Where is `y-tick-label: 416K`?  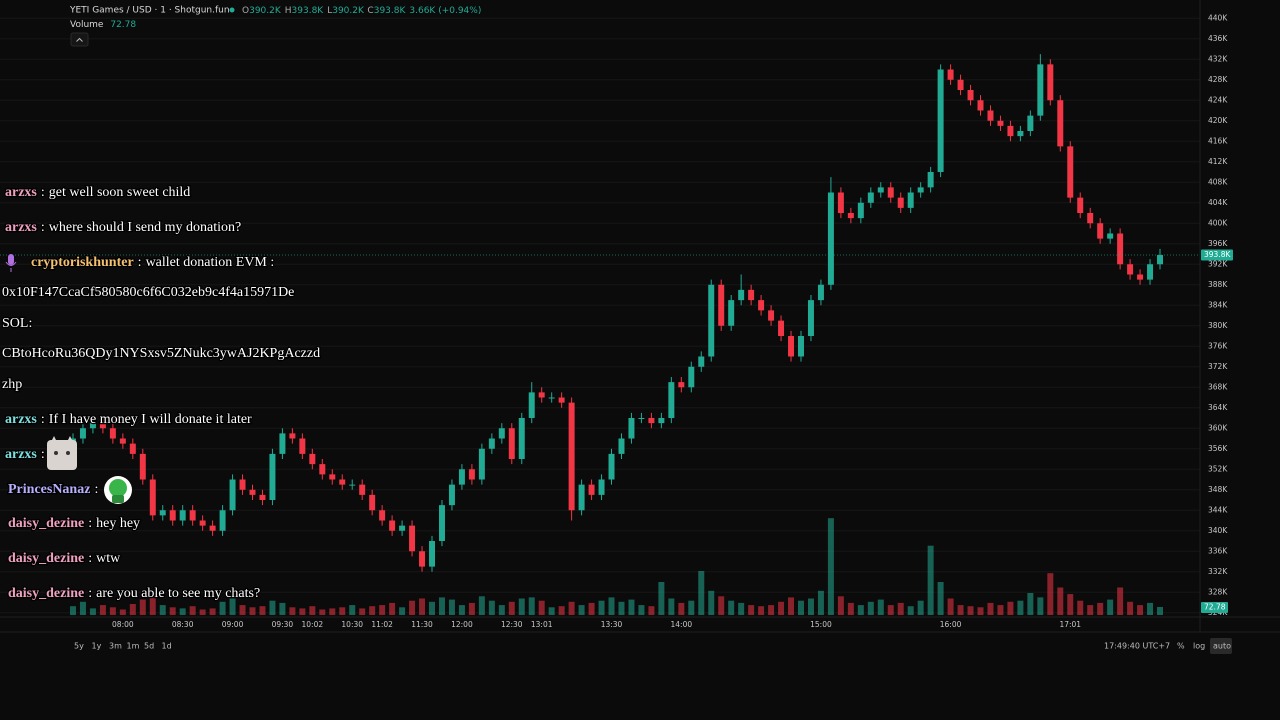
y-tick-label: 416K is located at coordinates (1218, 140).